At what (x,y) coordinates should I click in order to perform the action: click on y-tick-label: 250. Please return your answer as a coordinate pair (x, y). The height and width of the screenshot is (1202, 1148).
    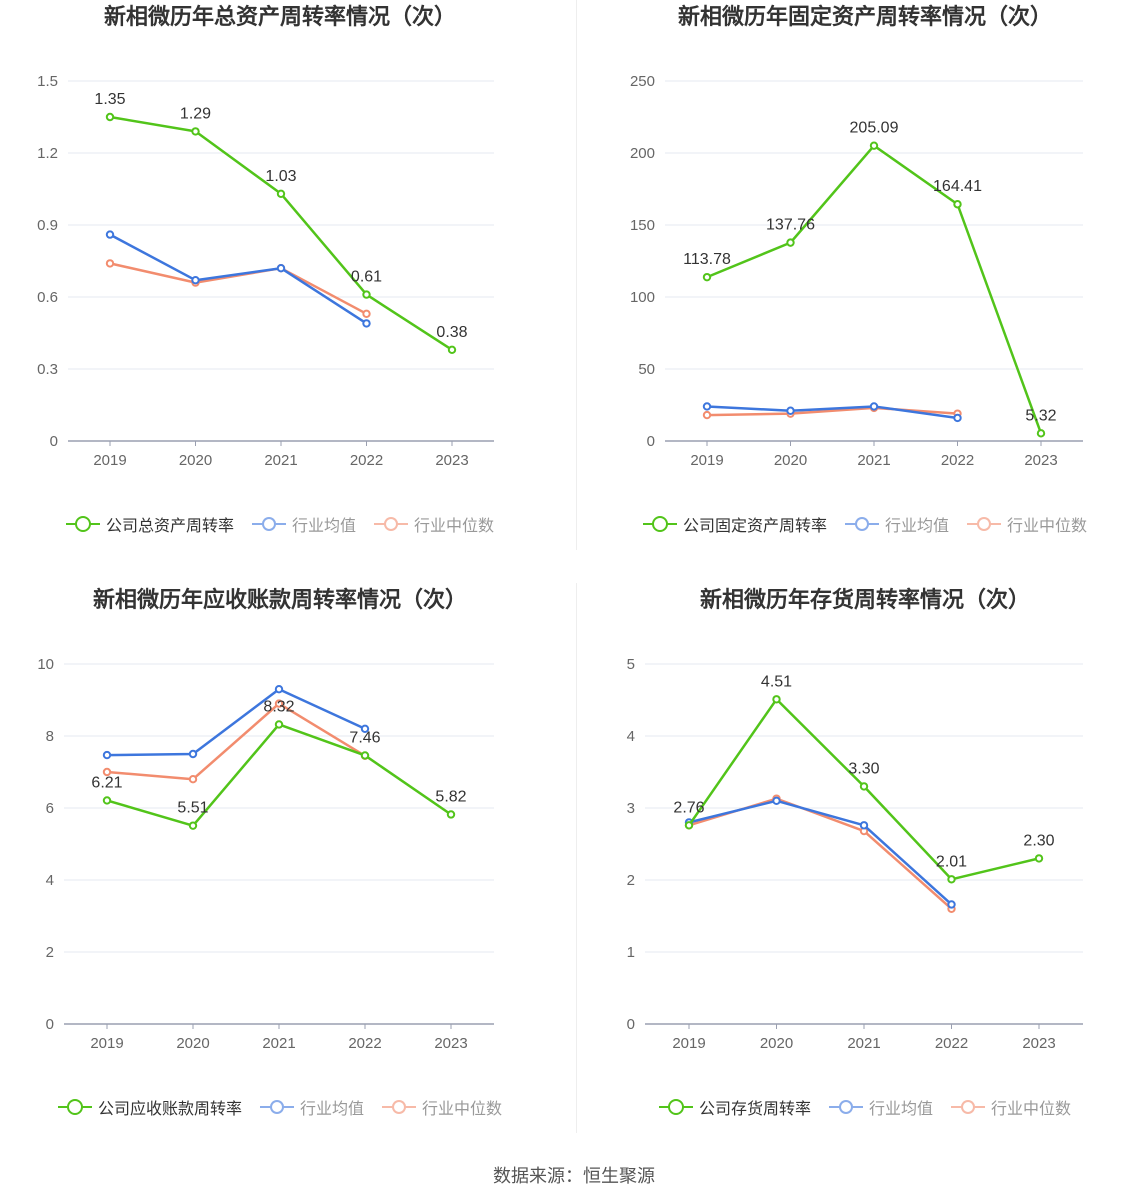
    Looking at the image, I should click on (642, 81).